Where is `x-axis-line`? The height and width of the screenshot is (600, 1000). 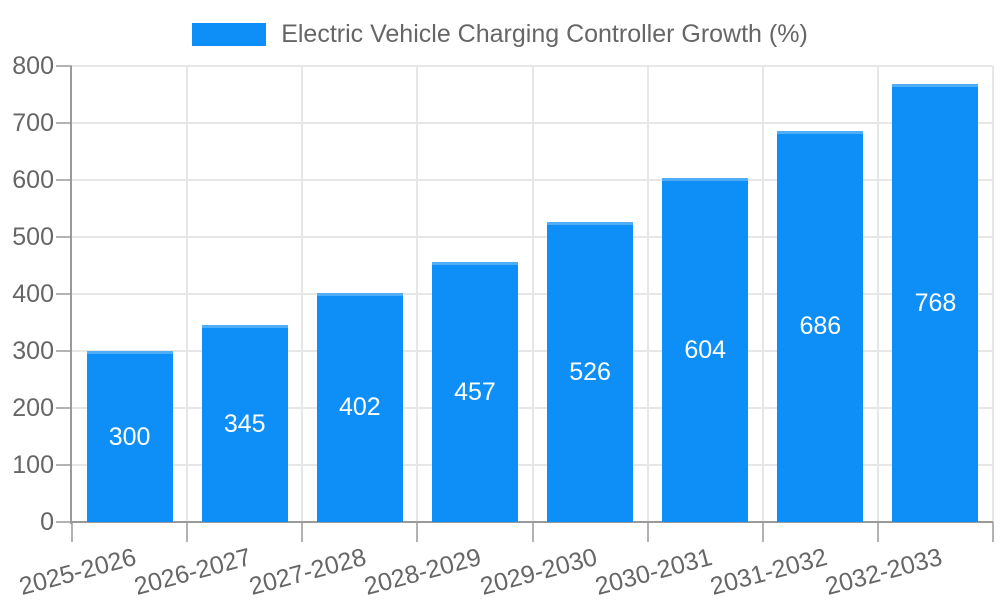 x-axis-line is located at coordinates (531, 522).